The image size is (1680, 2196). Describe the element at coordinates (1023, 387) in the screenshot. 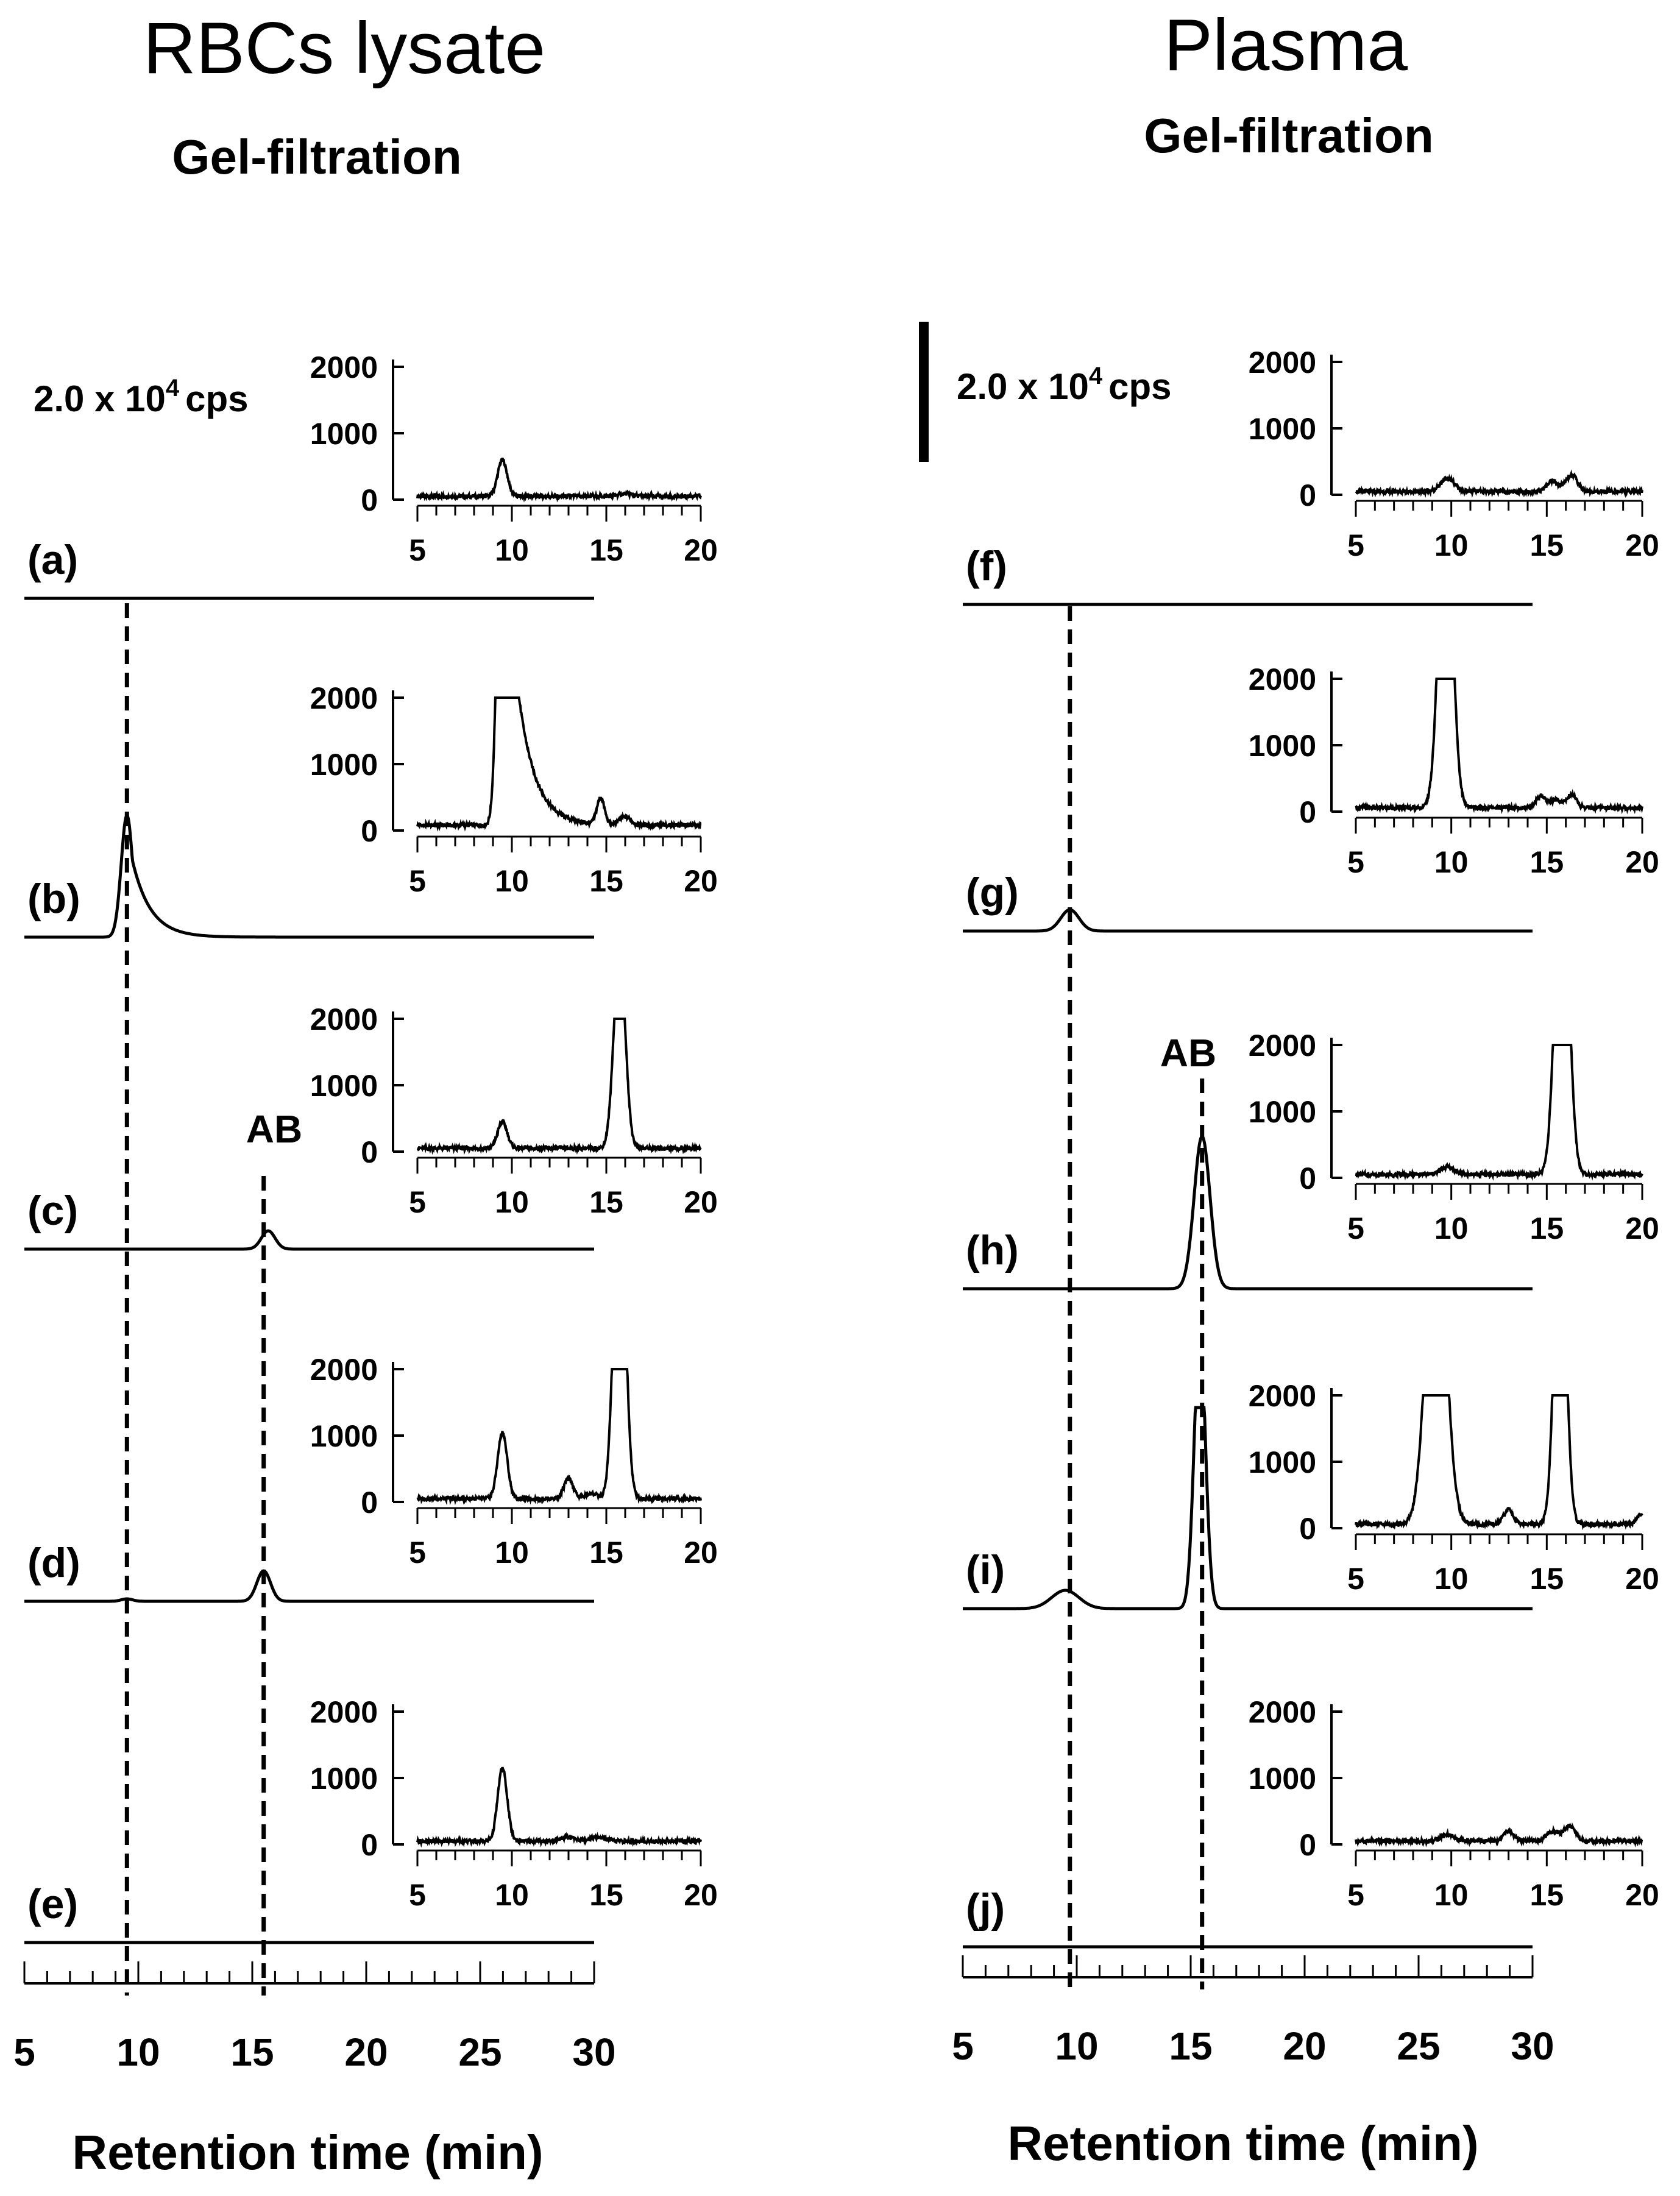

I see `right-scale-base: 2.0 x 10` at that location.